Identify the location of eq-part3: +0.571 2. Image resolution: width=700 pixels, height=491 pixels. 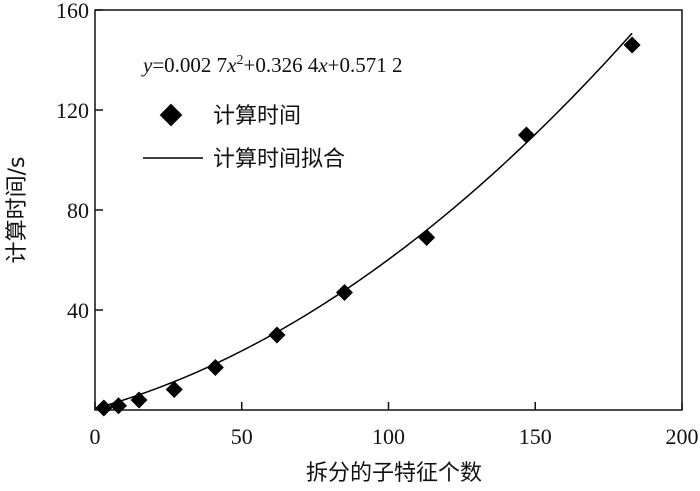
(365, 65).